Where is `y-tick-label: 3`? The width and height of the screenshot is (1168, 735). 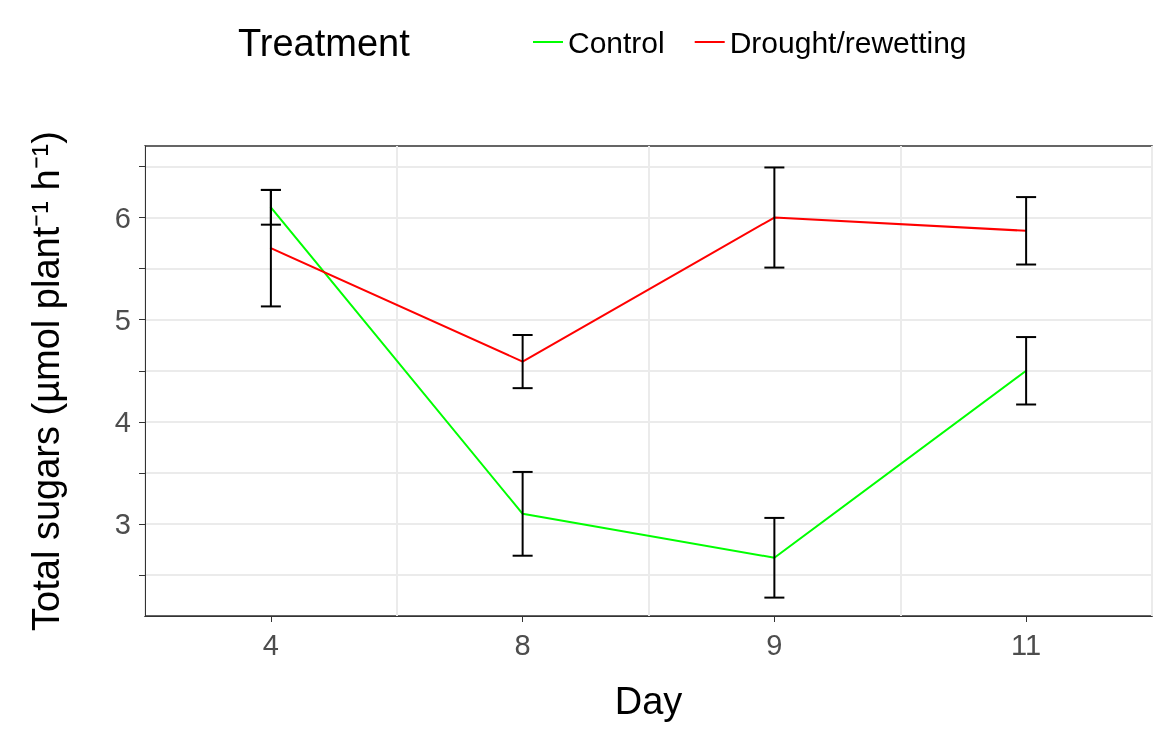
y-tick-label: 3 is located at coordinates (122, 524).